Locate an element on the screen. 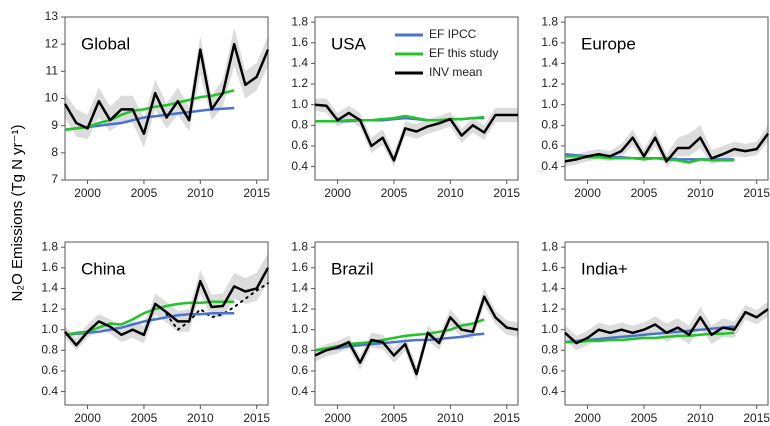 This screenshot has height=426, width=770. dotted-line is located at coordinates (217, 307).